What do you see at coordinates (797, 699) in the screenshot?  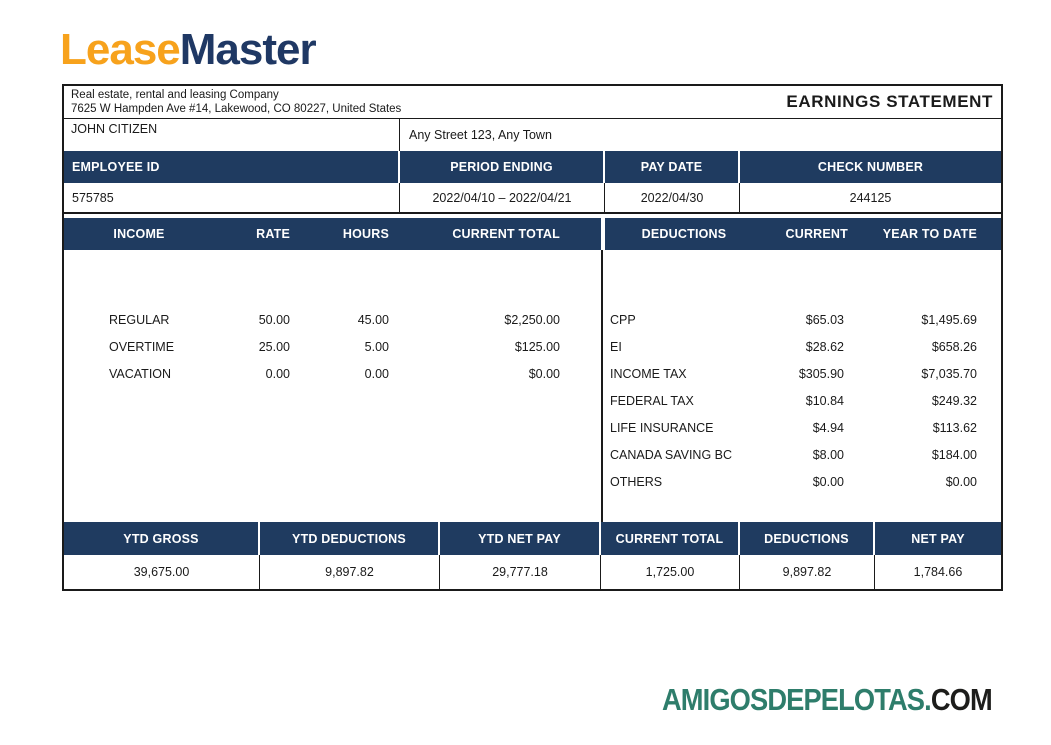 I see `watermark-name: AMIGOSDEPELOTAS.` at bounding box center [797, 699].